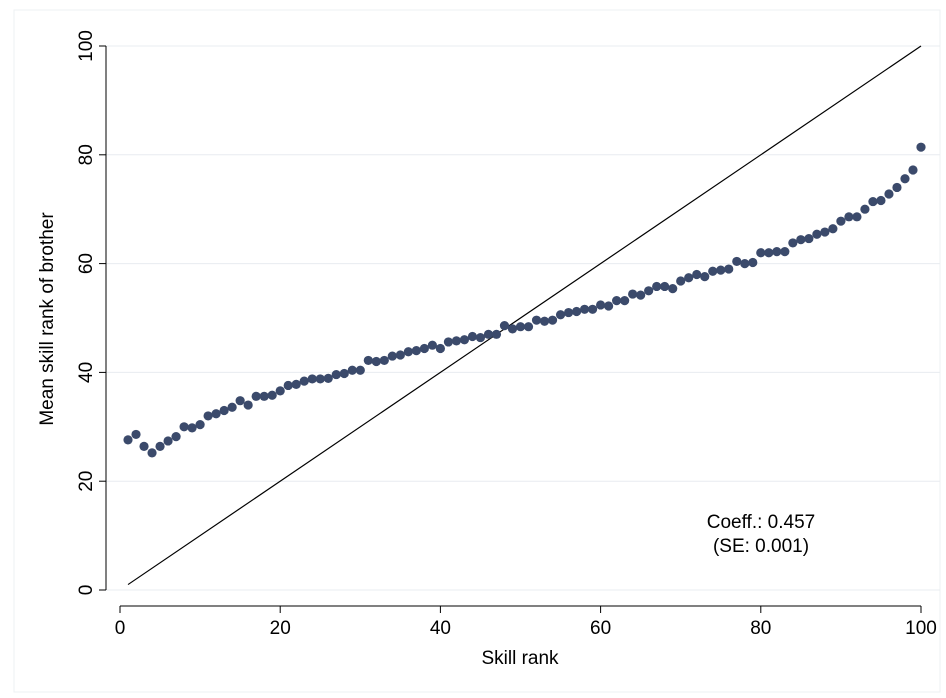 This screenshot has height=698, width=946. Describe the element at coordinates (280, 628) in the screenshot. I see `x-tick-label-20: 20` at that location.